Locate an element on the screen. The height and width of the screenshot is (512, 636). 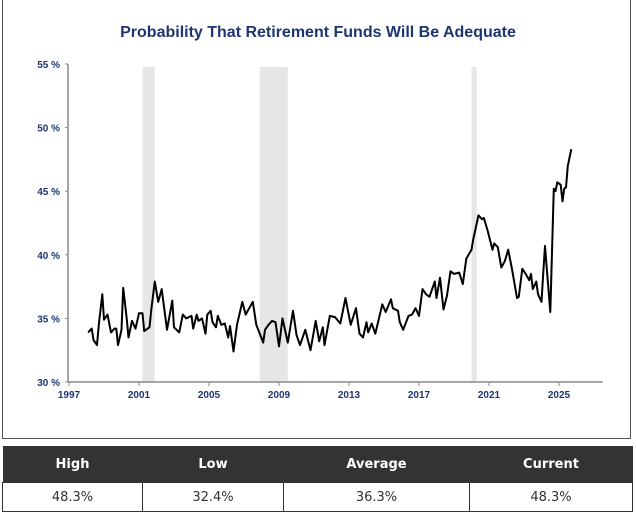
y-tick-label: 45 % is located at coordinates (48, 192).